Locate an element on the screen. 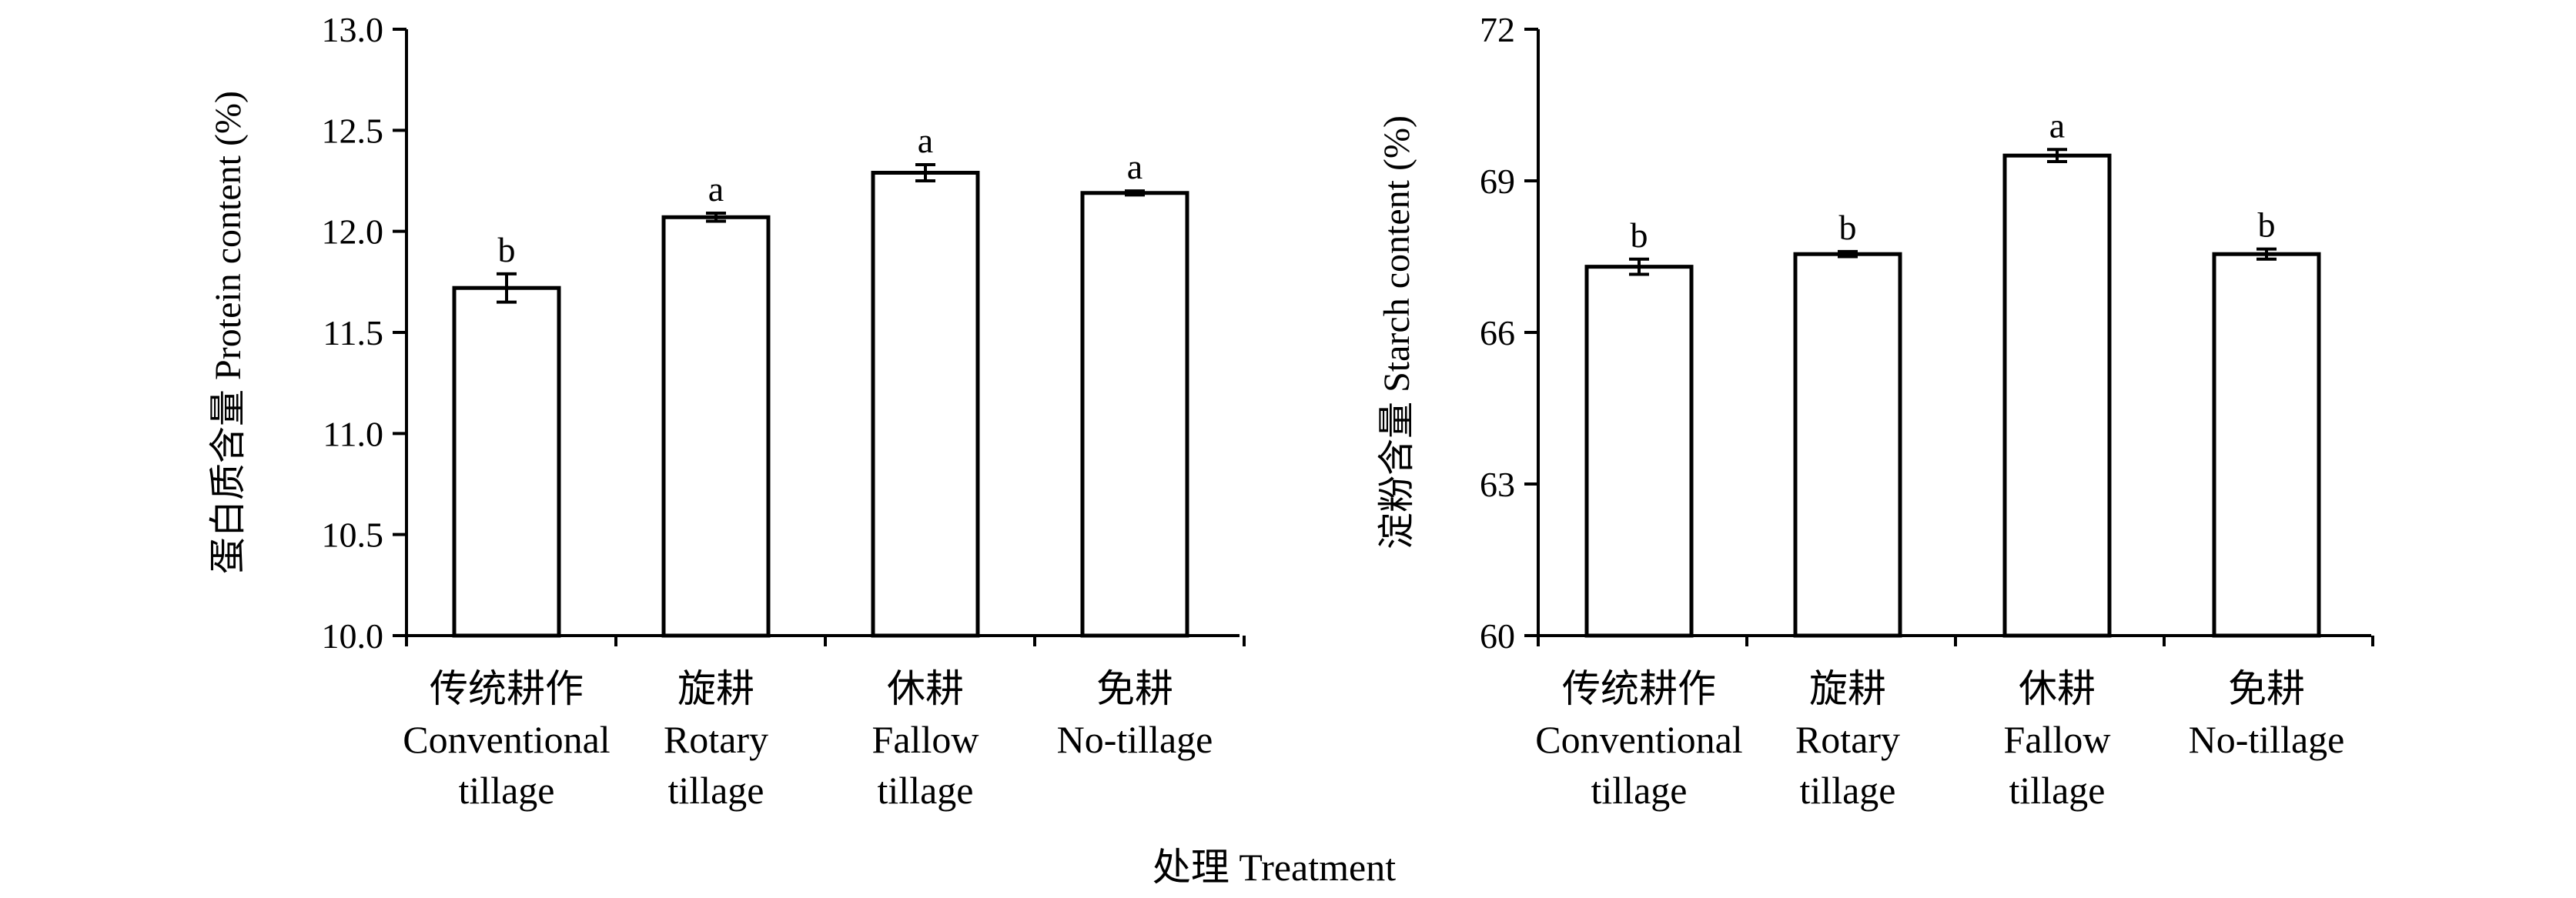 This screenshot has width=2576, height=898. y-tick-label: 66 is located at coordinates (1497, 332).